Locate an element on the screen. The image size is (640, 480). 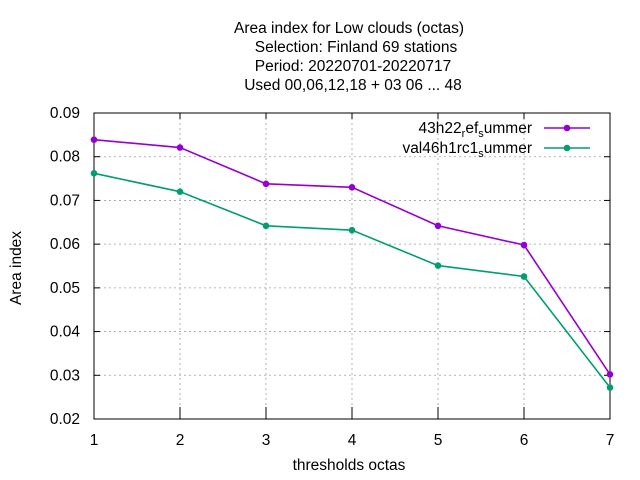
y-tick-label: 0.05 is located at coordinates (65, 288).